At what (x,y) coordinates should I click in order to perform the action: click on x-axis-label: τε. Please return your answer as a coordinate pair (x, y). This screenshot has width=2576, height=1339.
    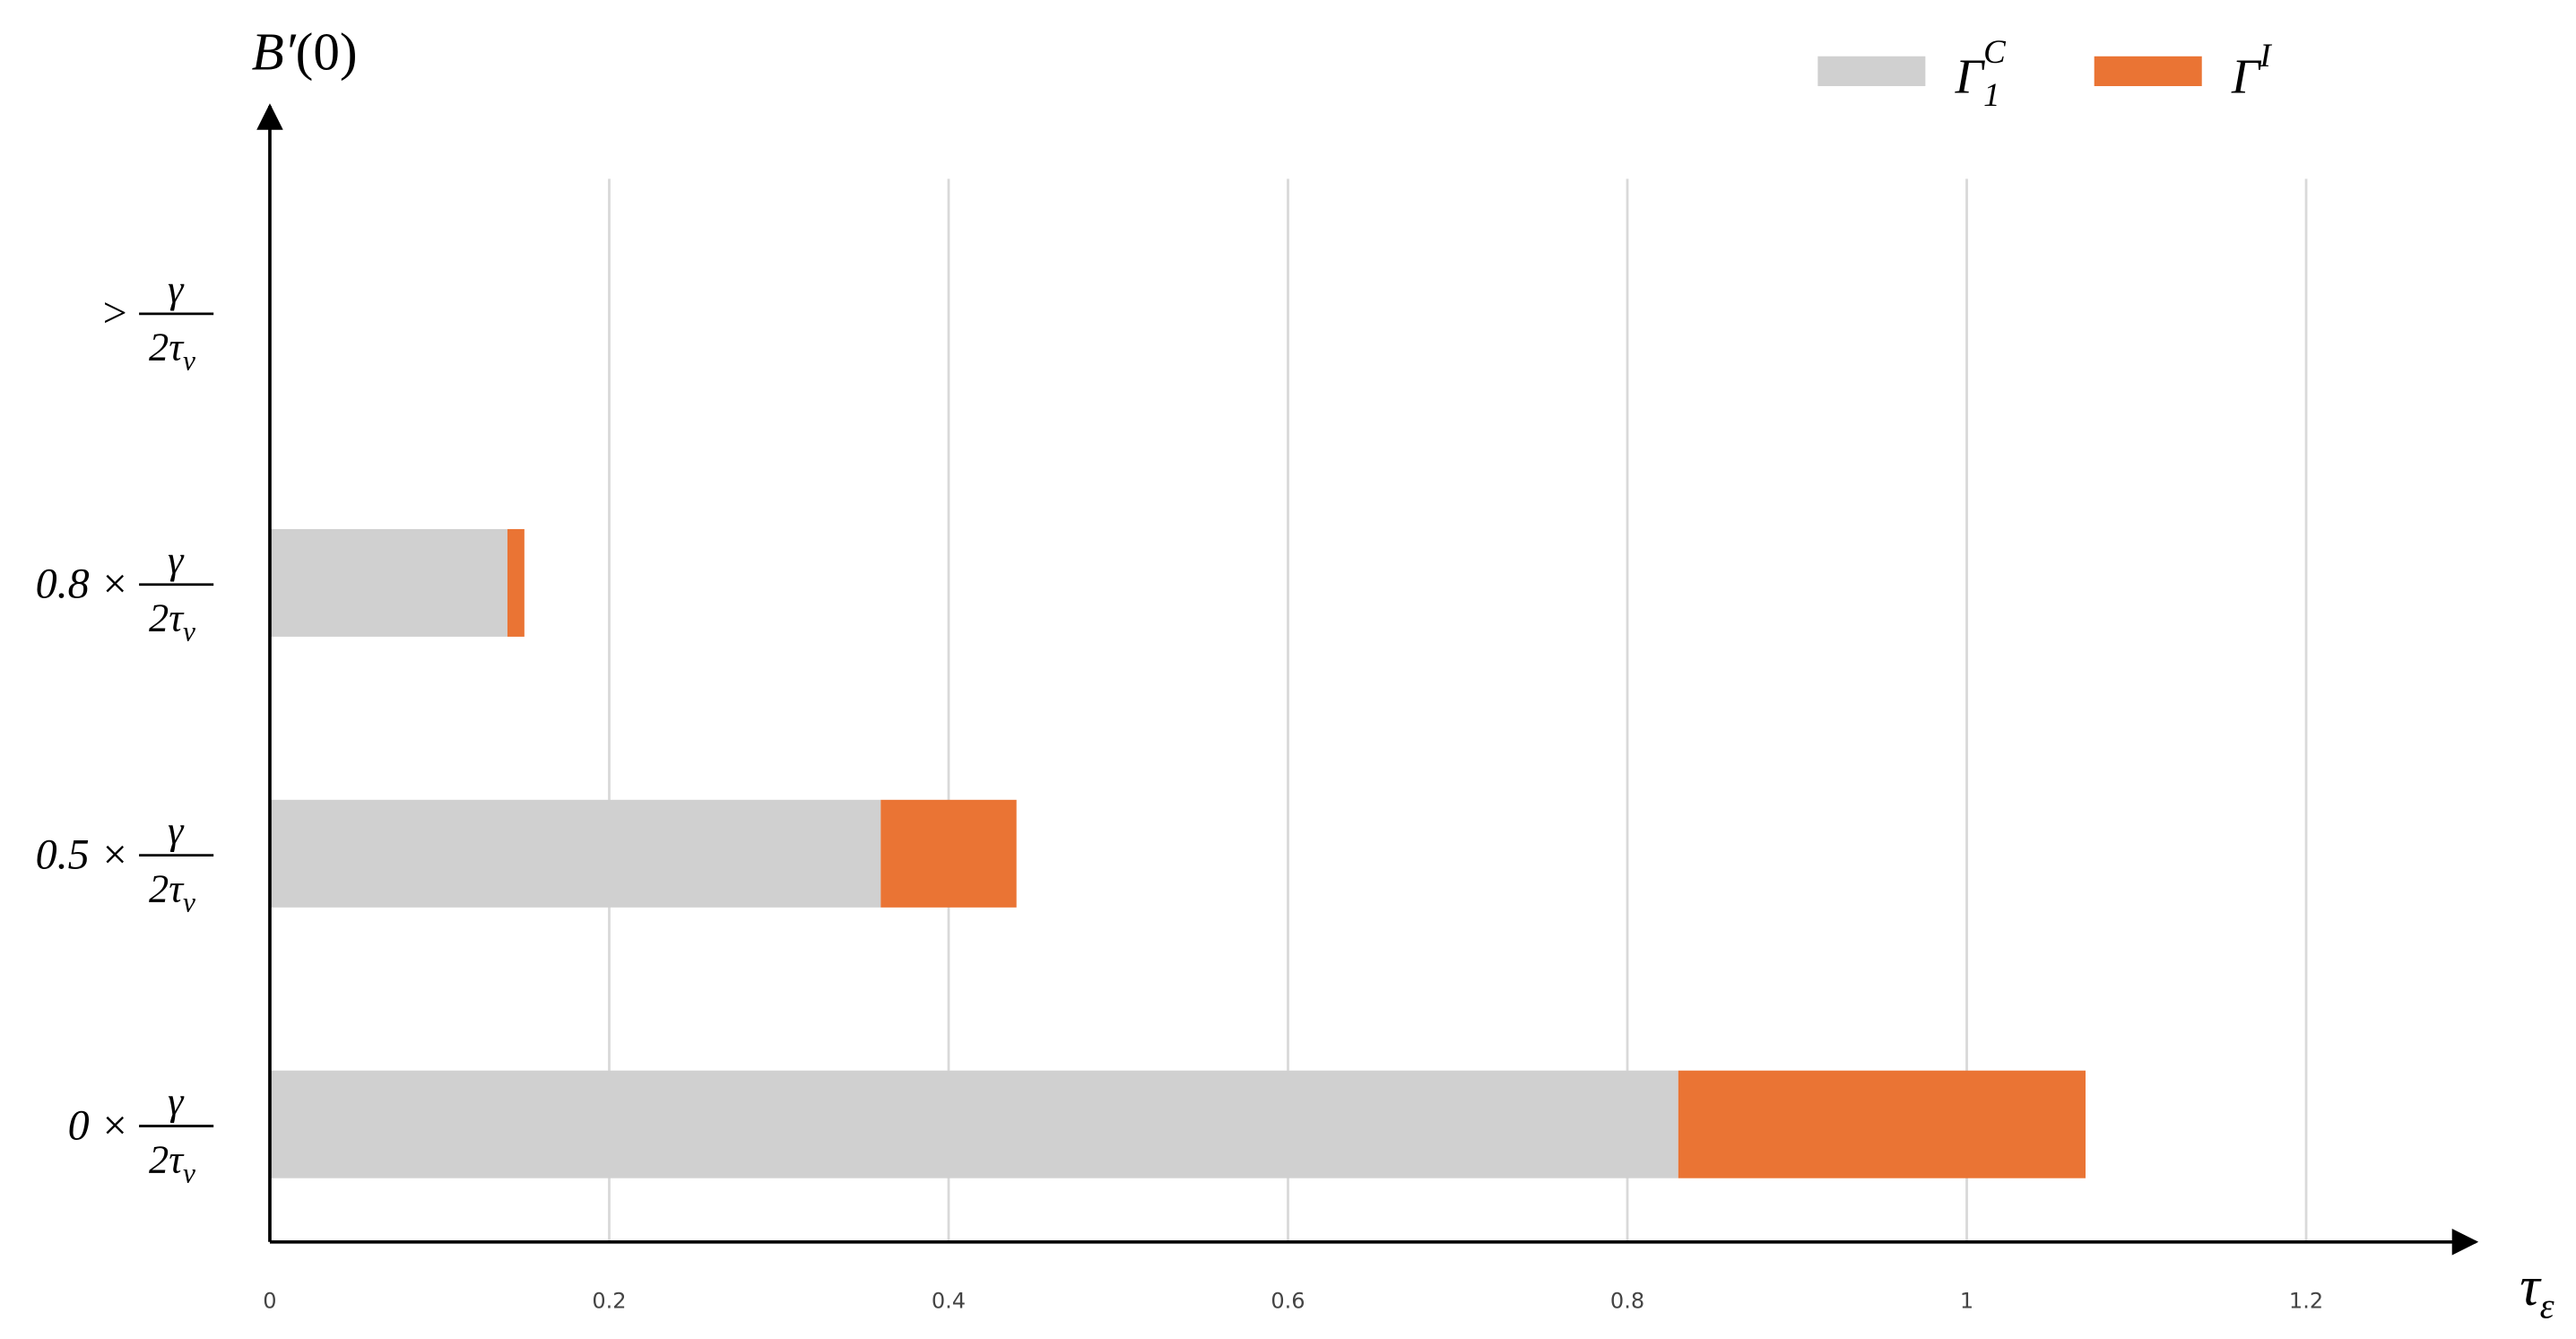
    Looking at the image, I should click on (2537, 1290).